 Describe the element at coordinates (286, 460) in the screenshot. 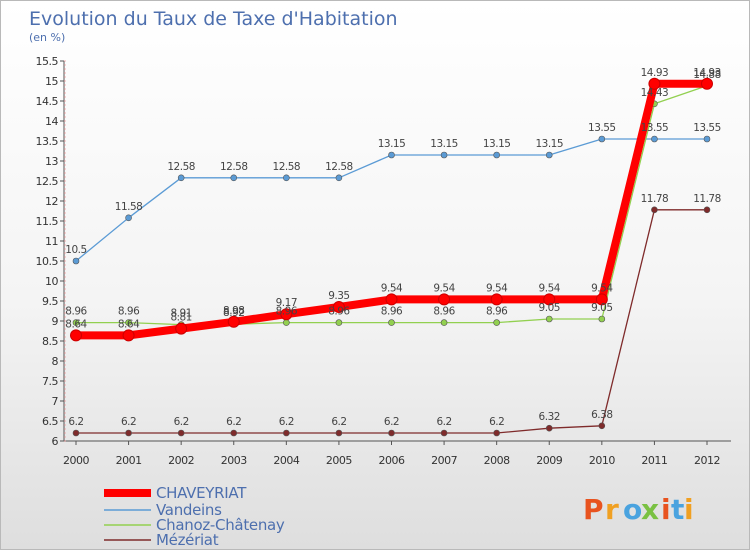

I see `x-tick-label: 2004` at that location.